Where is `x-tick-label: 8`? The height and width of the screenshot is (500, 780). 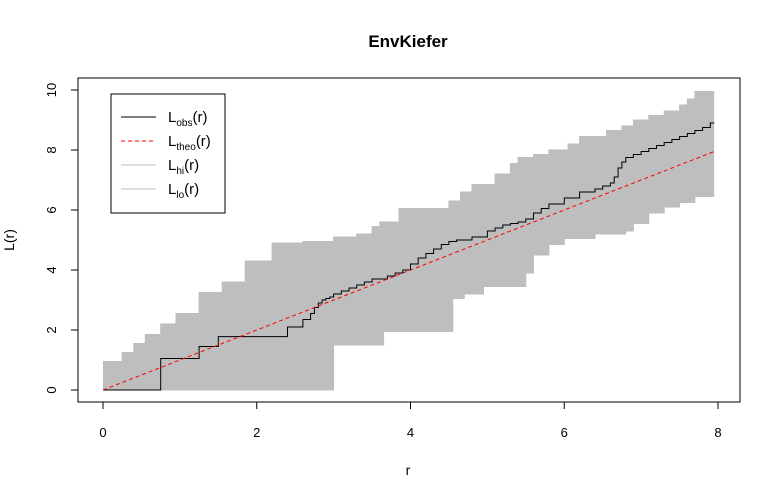
x-tick-label: 8 is located at coordinates (717, 432).